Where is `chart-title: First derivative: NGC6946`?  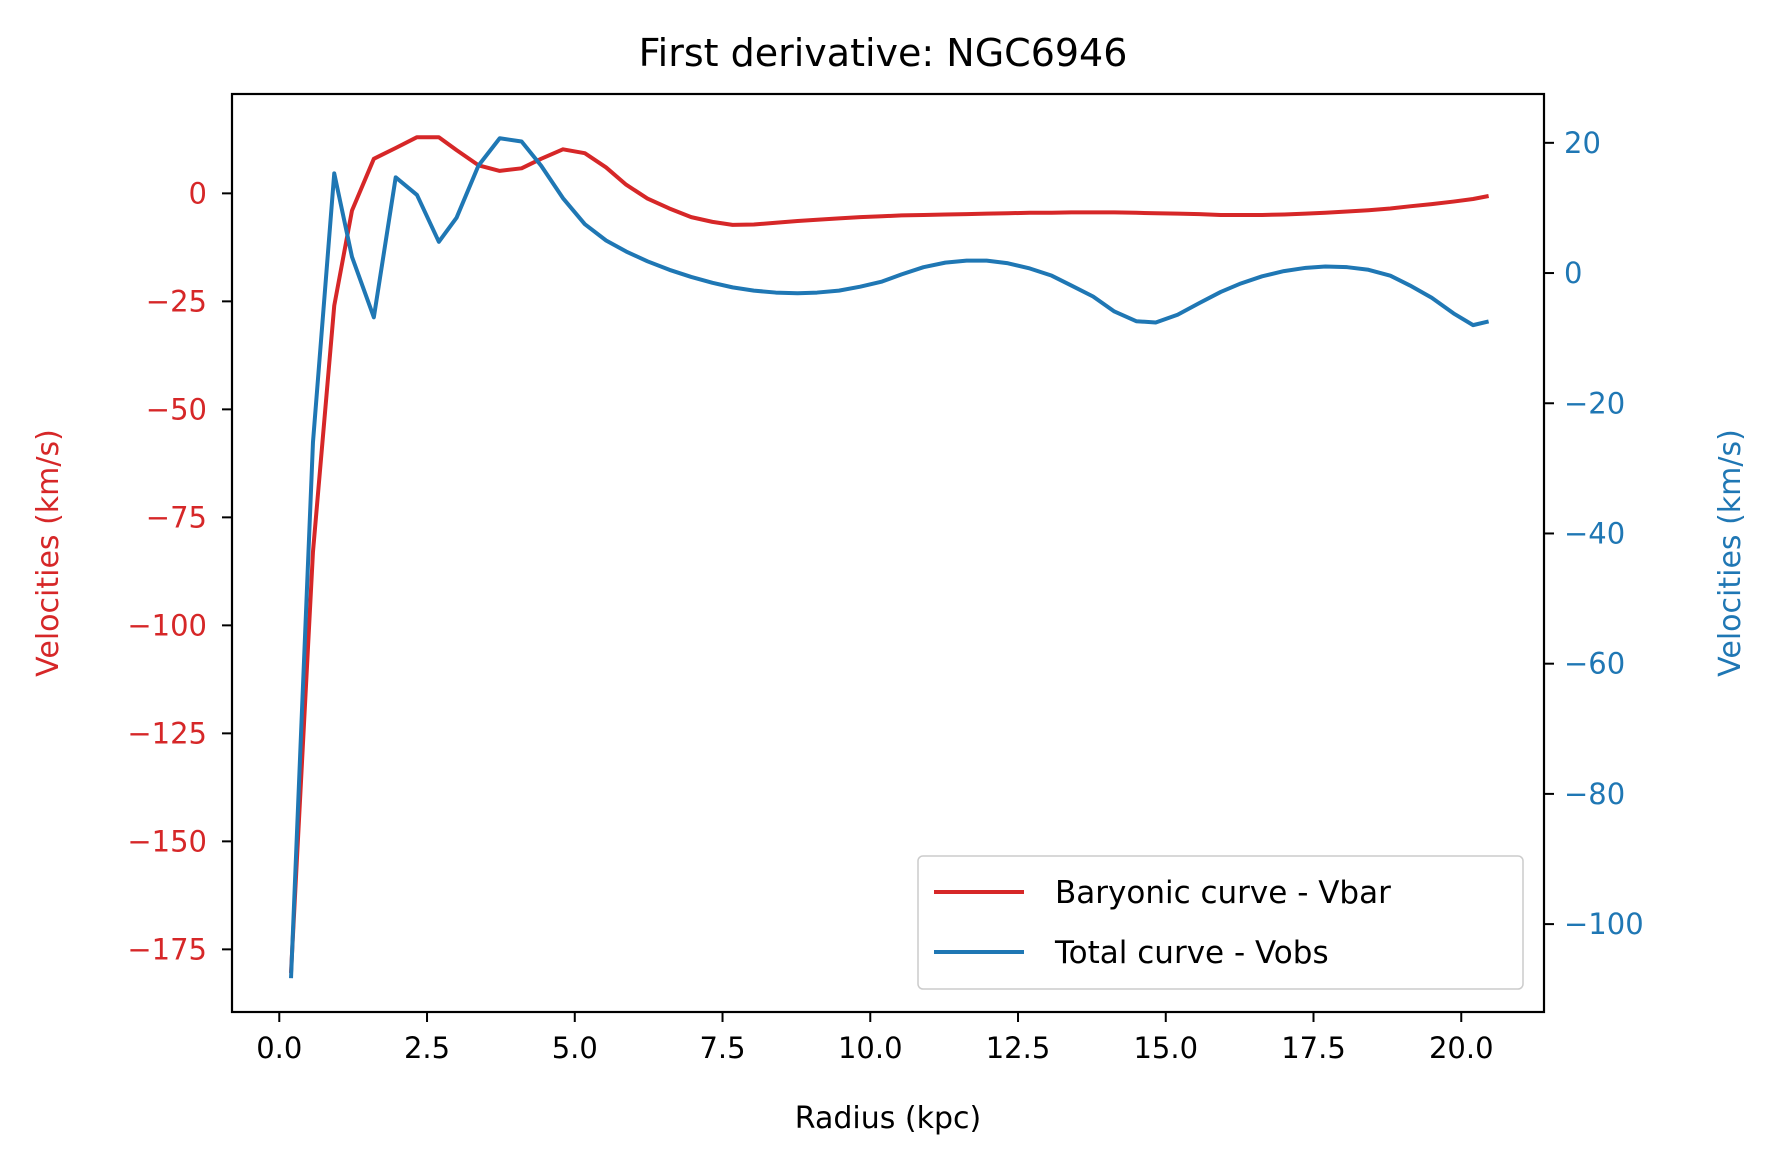
chart-title: First derivative: NGC6946 is located at coordinates (883, 53).